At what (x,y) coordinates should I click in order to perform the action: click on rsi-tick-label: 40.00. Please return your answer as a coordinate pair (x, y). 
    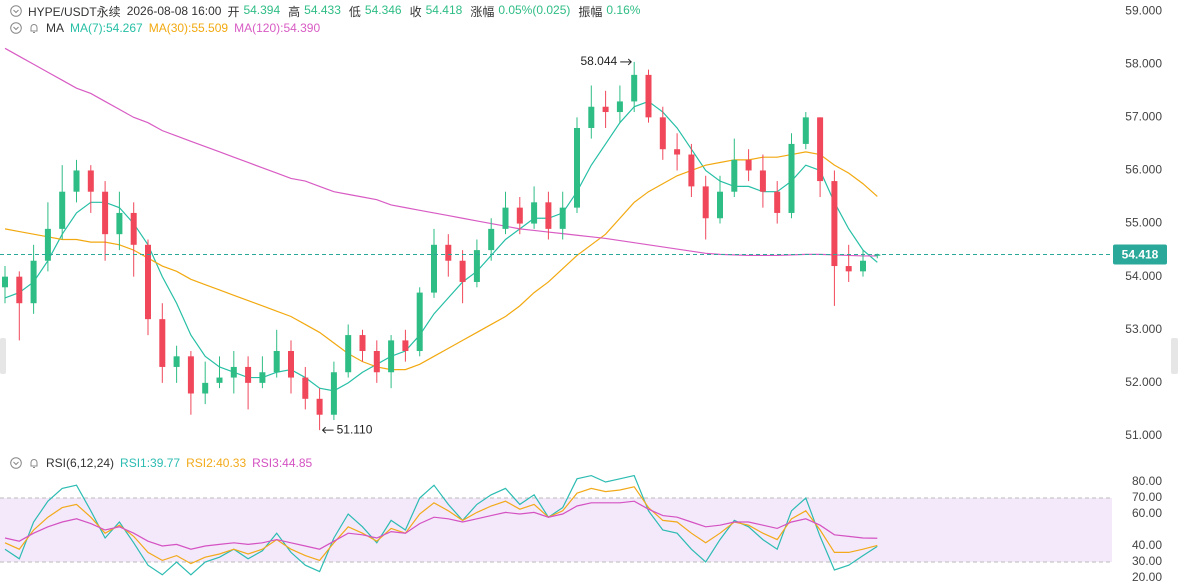
    Looking at the image, I should click on (1147, 545).